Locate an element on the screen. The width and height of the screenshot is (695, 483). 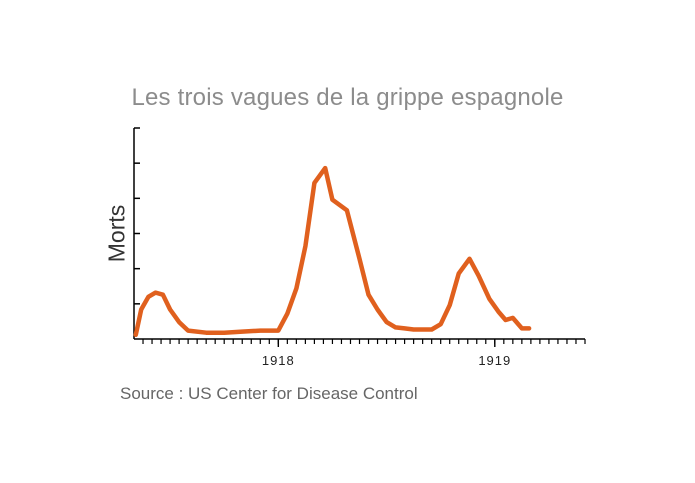
source-note: Source : US Center for Disease Control is located at coordinates (269, 393).